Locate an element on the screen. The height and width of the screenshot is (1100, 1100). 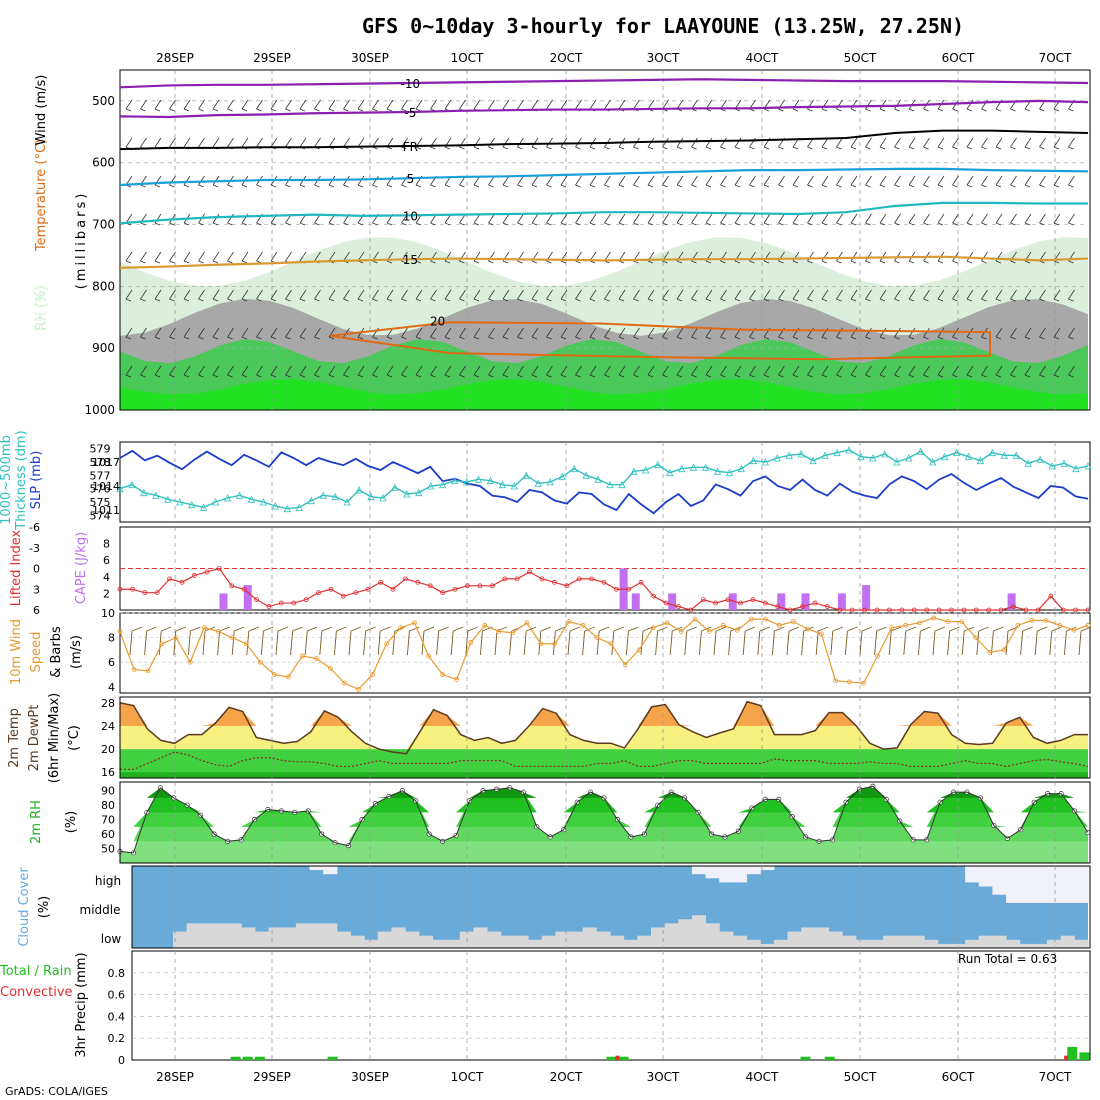
precip-tick-label: 0.8 is located at coordinates (117, 973).